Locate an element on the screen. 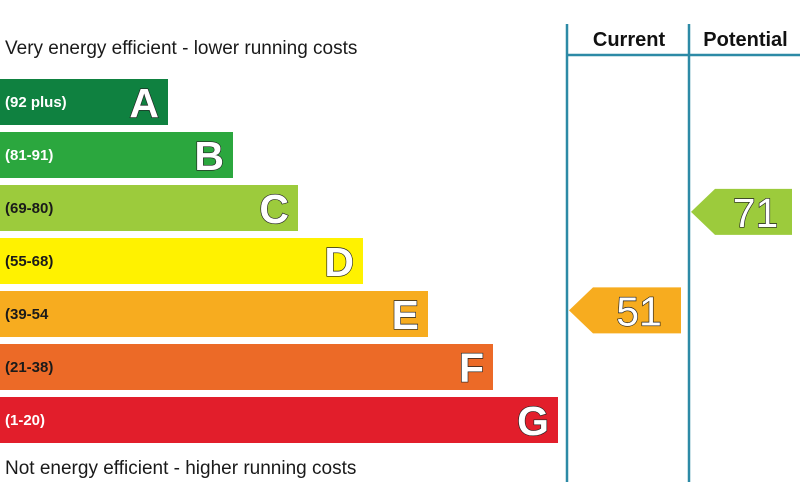 The image size is (800, 482). band-bar-a is located at coordinates (84, 102).